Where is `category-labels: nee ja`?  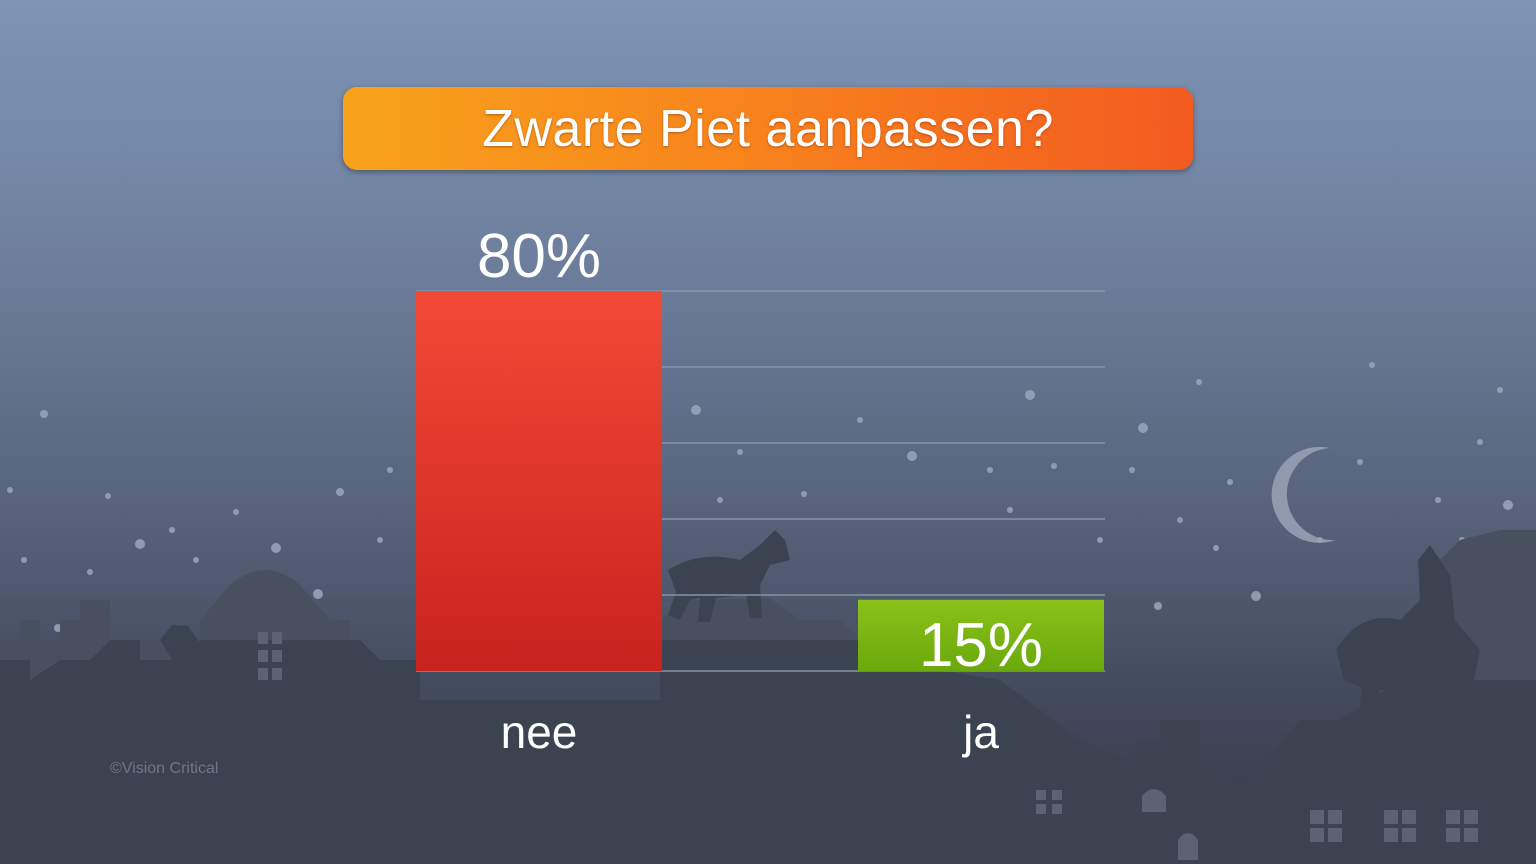
category-labels: nee ja is located at coordinates (750, 732).